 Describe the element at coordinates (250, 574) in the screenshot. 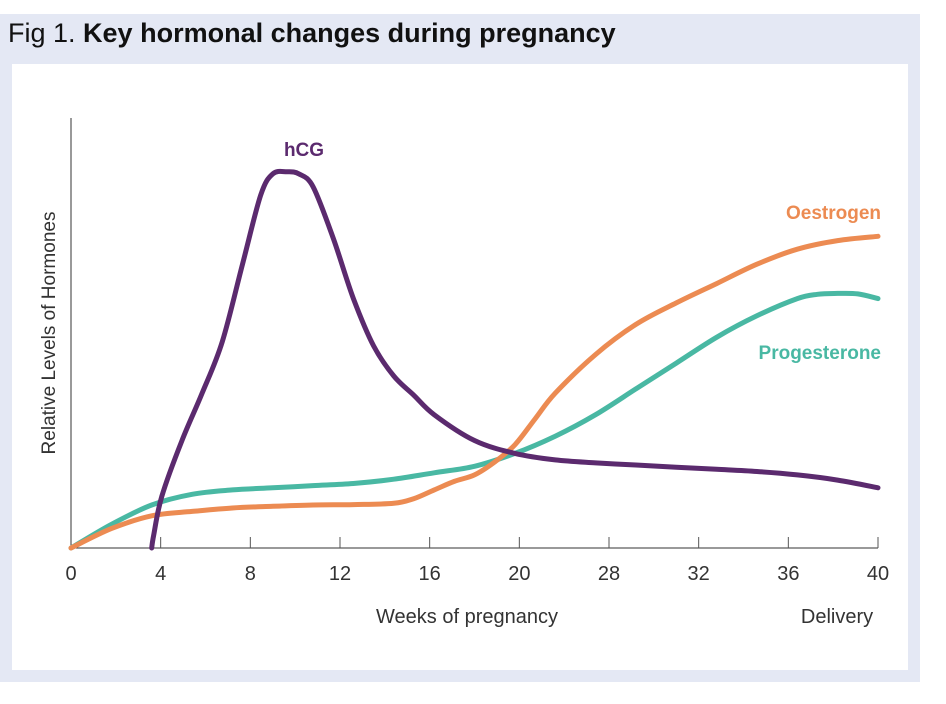

I see `x-tick-label-8: 8` at that location.